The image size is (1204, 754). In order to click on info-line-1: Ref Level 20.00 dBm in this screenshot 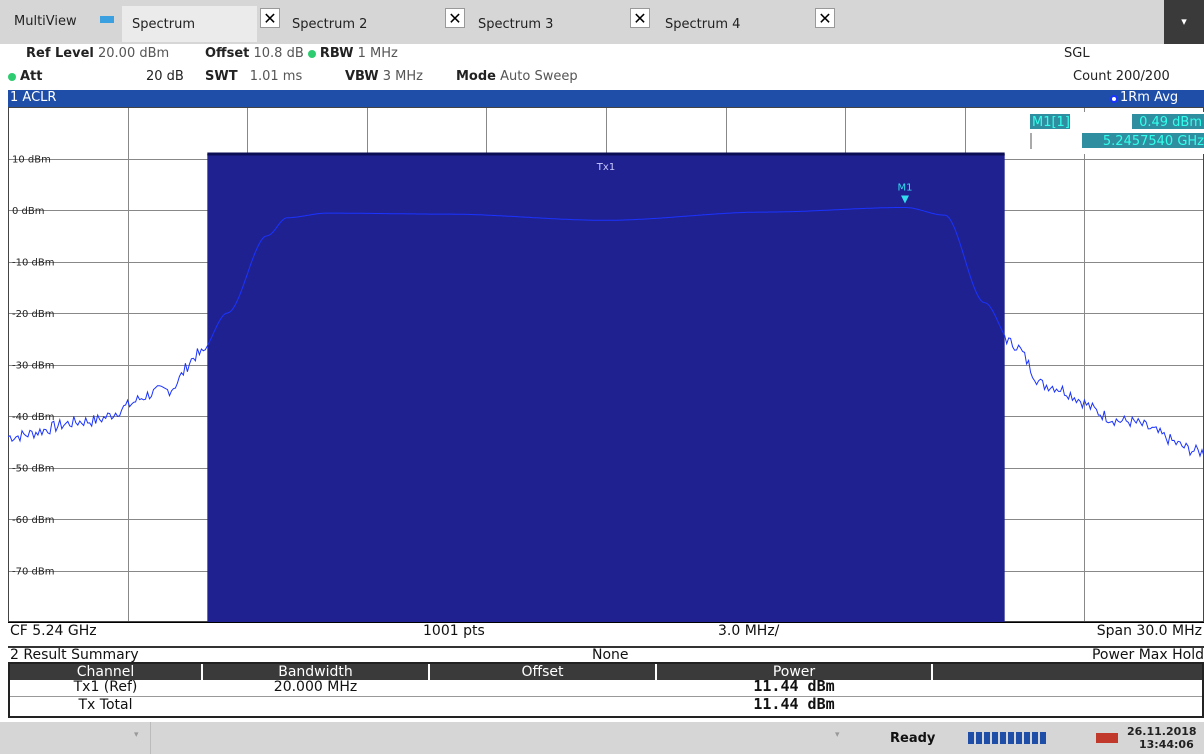, I will do `click(97, 53)`.